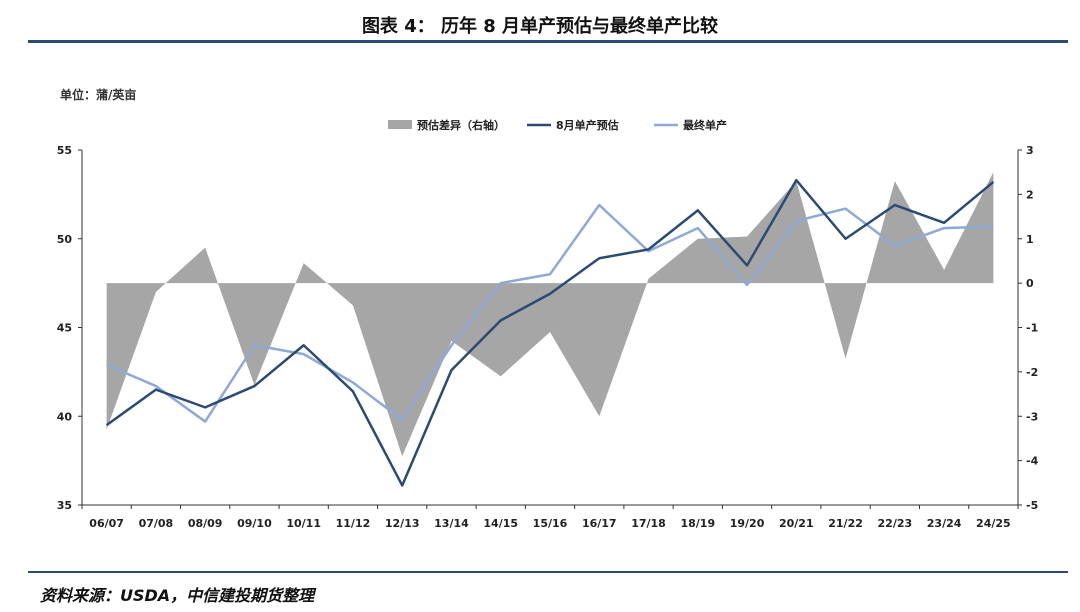  I want to click on x-tick-label: 17/18, so click(648, 523).